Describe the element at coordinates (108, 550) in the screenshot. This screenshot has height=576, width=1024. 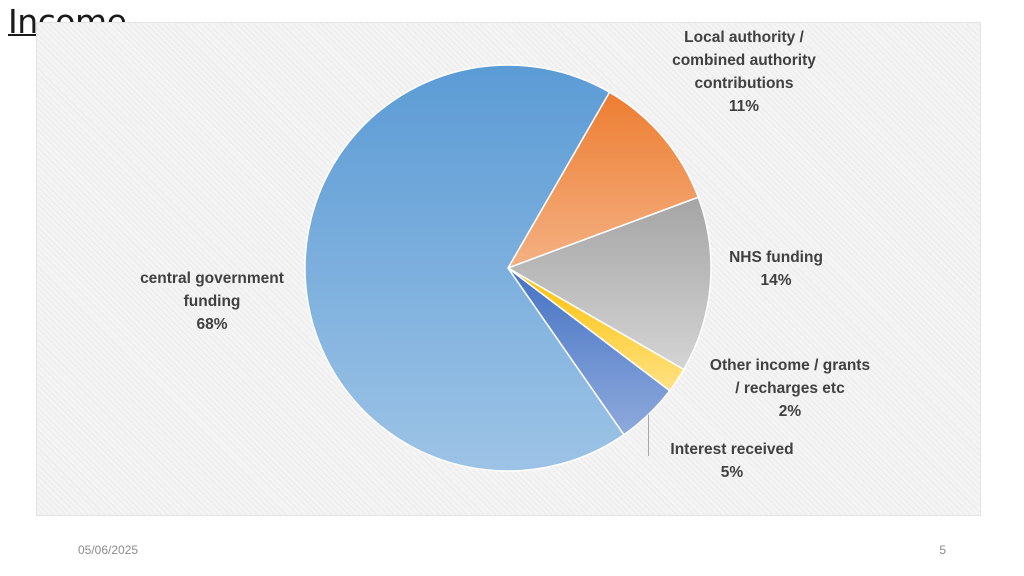
I see `footer-date: 05/06/2025` at that location.